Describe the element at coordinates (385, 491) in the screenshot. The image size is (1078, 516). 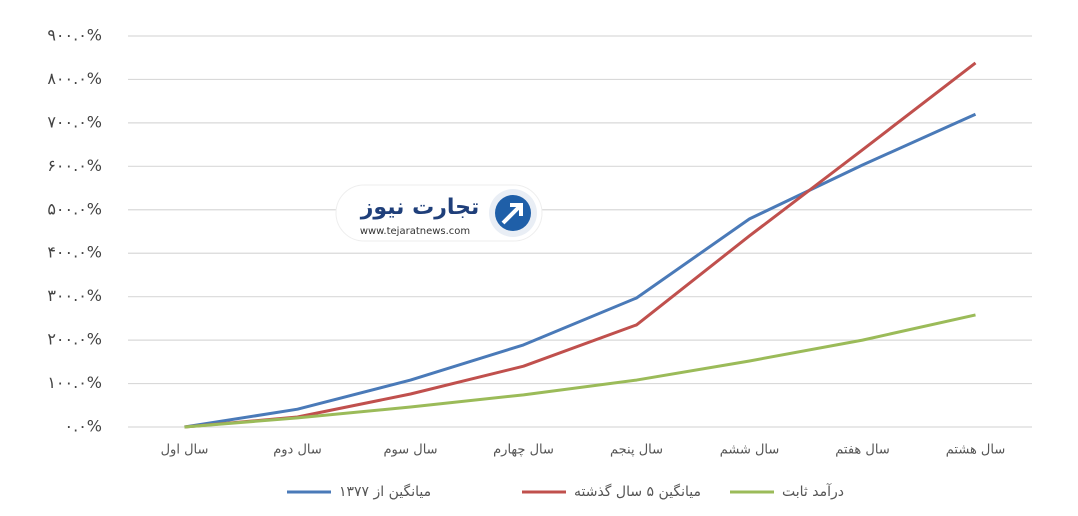
I see `legend-label: میانگین از ۱۳۷۷` at that location.